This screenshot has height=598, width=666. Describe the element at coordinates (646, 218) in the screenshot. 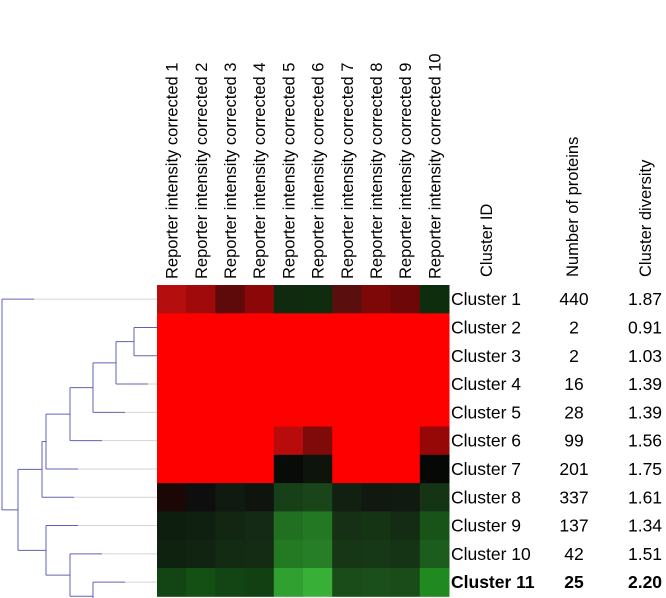

I see `table-header: Cluster diversity` at that location.